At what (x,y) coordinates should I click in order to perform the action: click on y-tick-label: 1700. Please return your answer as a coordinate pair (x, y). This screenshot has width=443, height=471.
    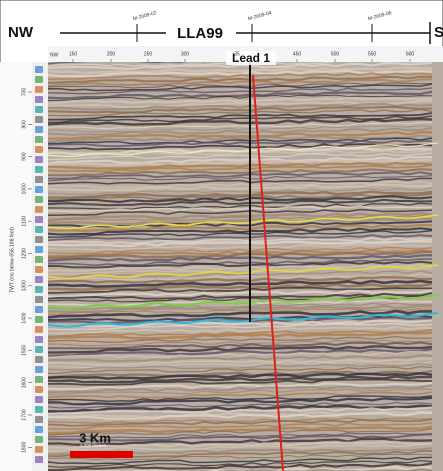
    Looking at the image, I should click on (24, 414).